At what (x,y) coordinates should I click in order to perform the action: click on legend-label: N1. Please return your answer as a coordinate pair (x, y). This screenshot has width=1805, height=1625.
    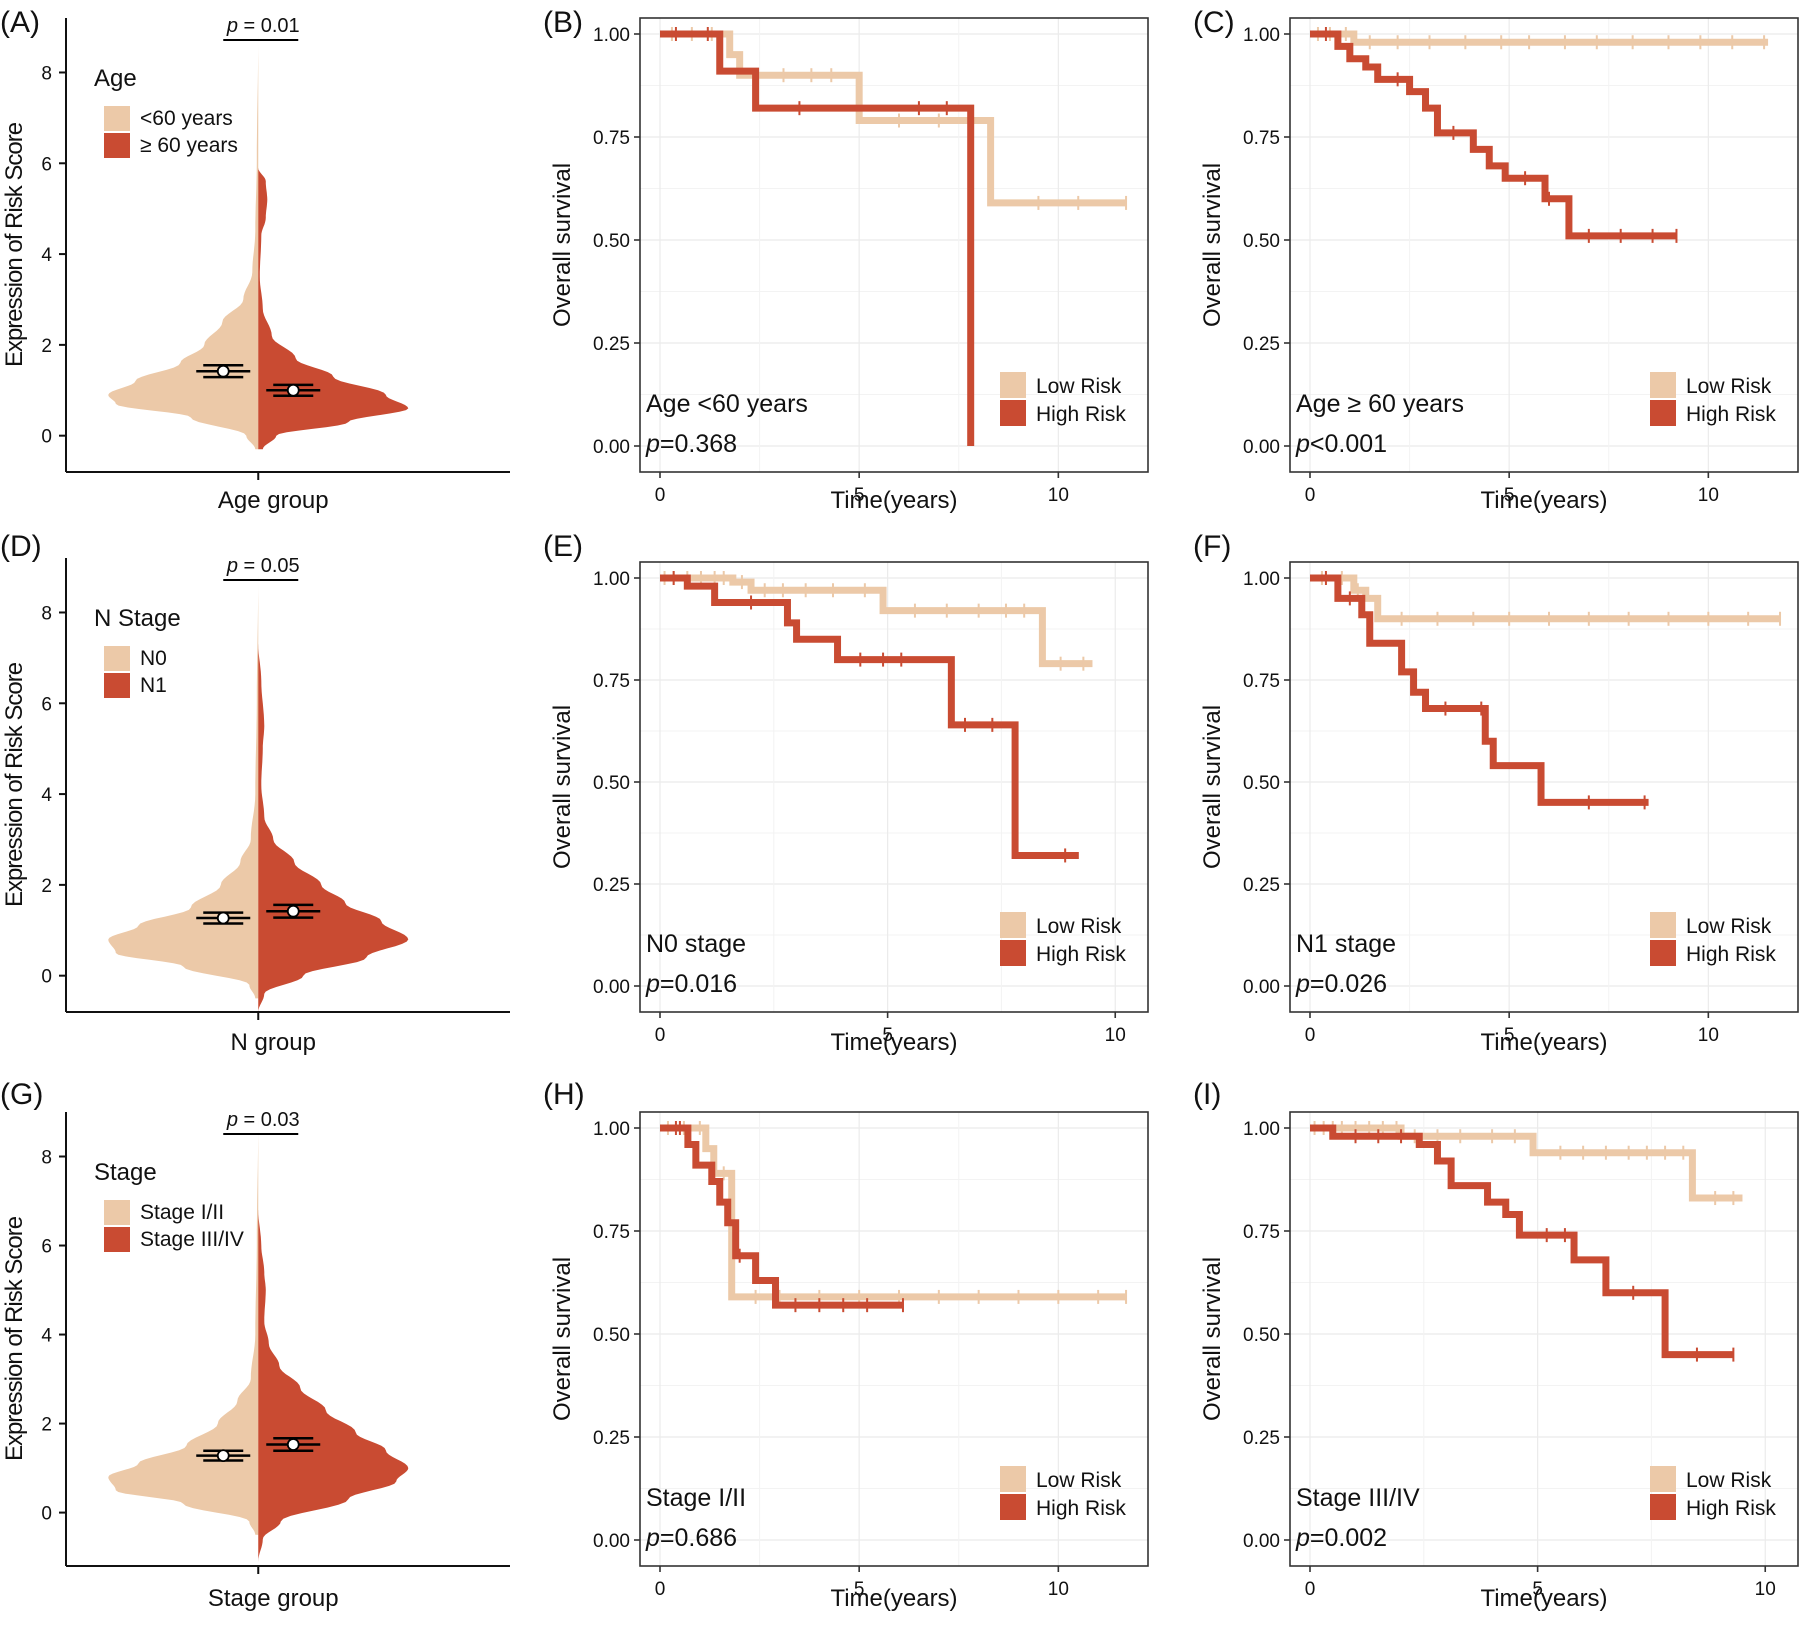
    Looking at the image, I should click on (153, 685).